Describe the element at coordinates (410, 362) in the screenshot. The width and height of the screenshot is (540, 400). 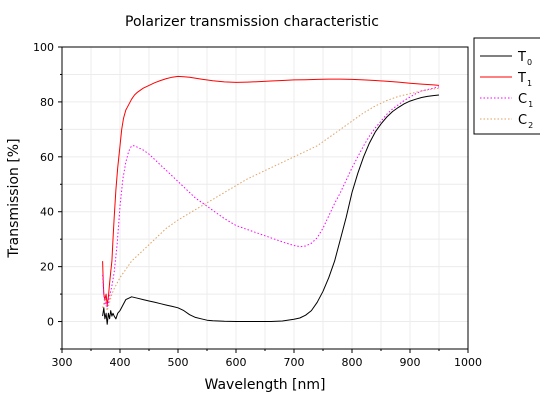
I see `x-tick-label: 900` at that location.